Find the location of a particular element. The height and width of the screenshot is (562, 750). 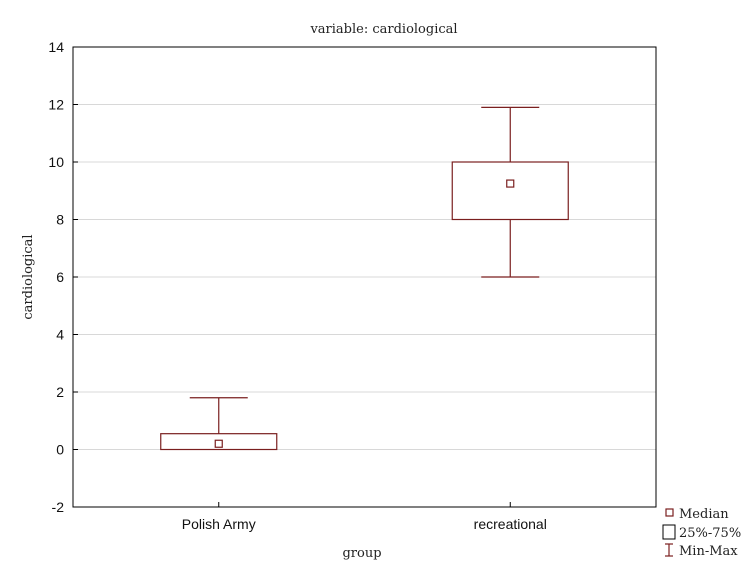

y-tick-label: -2 is located at coordinates (58, 507).